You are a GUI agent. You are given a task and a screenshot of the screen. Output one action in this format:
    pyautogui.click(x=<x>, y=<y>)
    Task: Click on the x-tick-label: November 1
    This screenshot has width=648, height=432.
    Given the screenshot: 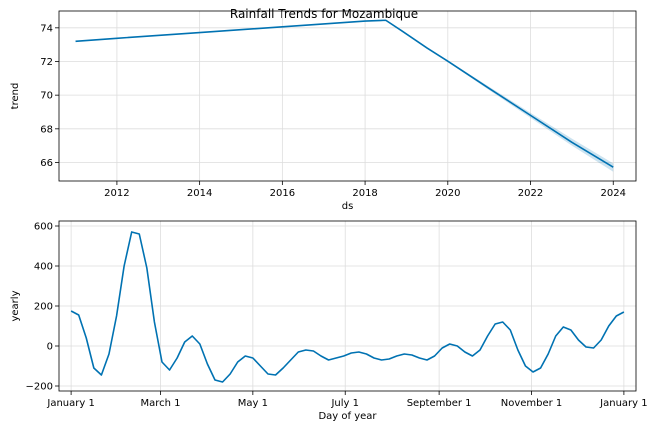 What is the action you would take?
    pyautogui.click(x=532, y=403)
    